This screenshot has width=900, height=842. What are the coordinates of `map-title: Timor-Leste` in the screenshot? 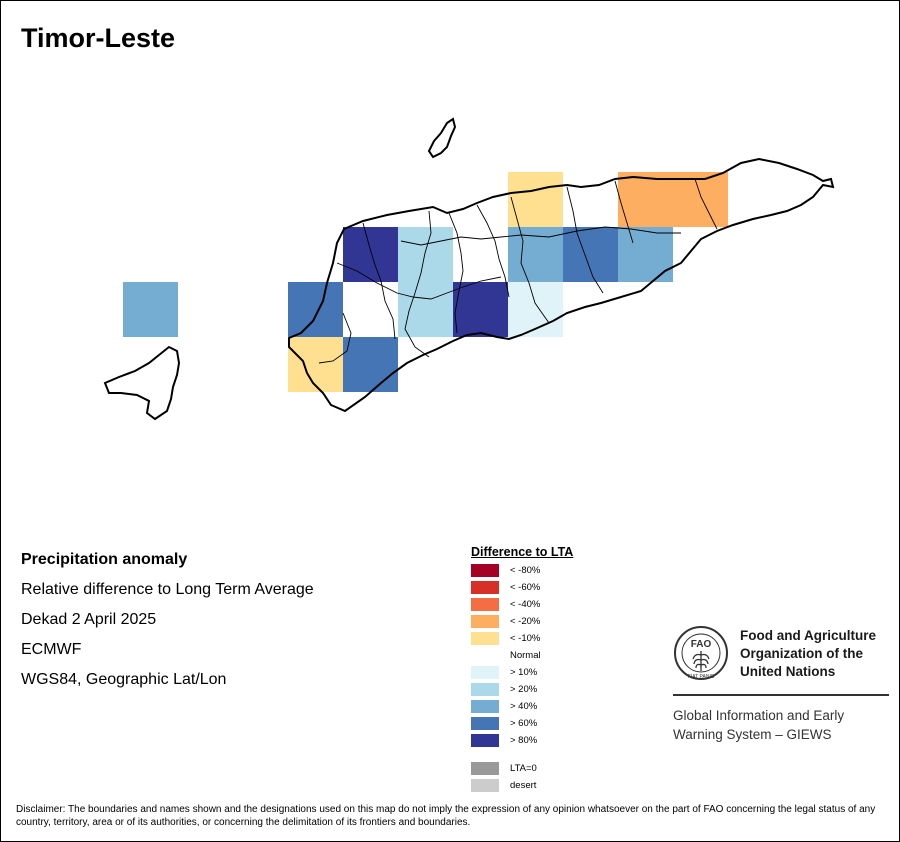 It's located at (98, 38).